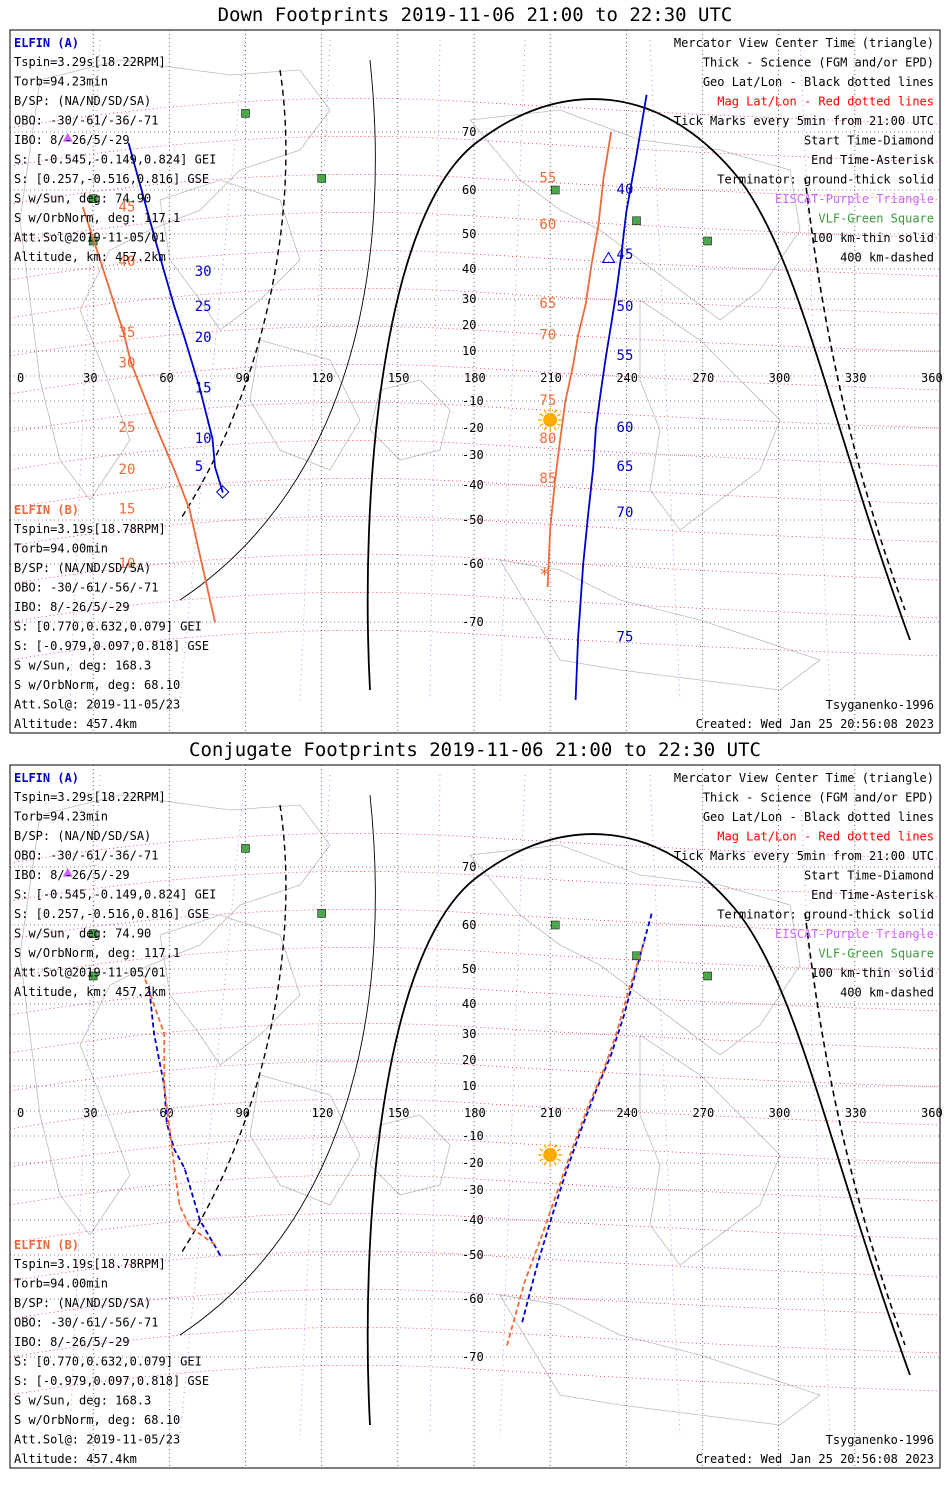 The width and height of the screenshot is (950, 1500). Describe the element at coordinates (203, 389) in the screenshot. I see `elfin-a-tick-label: 15` at that location.